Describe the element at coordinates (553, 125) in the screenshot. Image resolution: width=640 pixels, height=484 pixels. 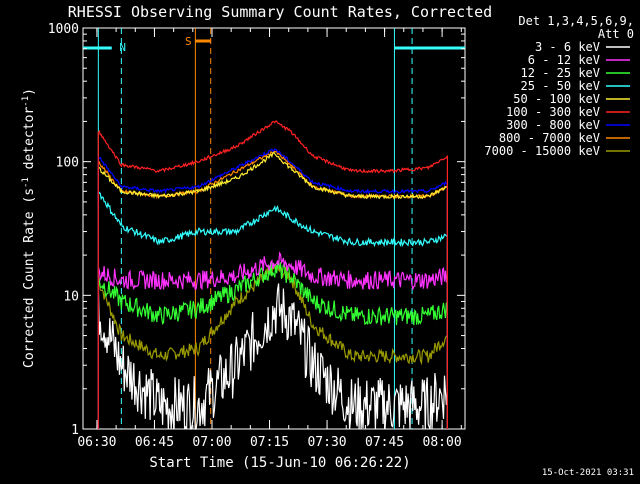
I see `legend-label: 300 - 800 keV` at that location.